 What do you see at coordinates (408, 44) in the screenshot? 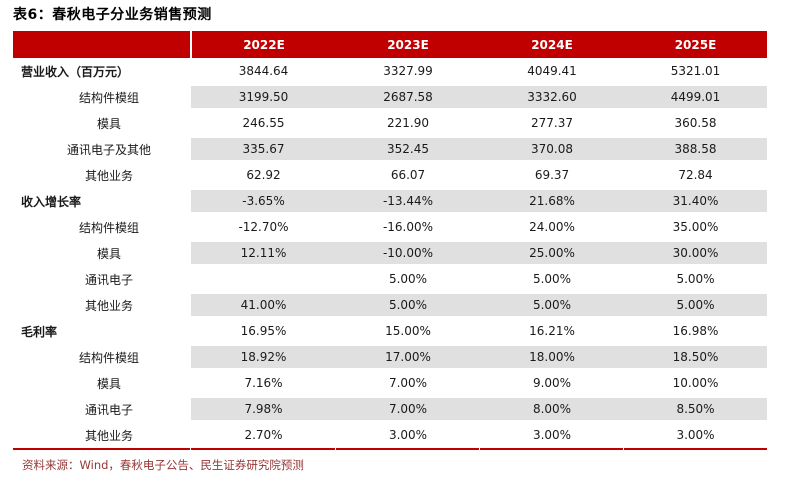
I see `year-column-header: 2023E` at bounding box center [408, 44].